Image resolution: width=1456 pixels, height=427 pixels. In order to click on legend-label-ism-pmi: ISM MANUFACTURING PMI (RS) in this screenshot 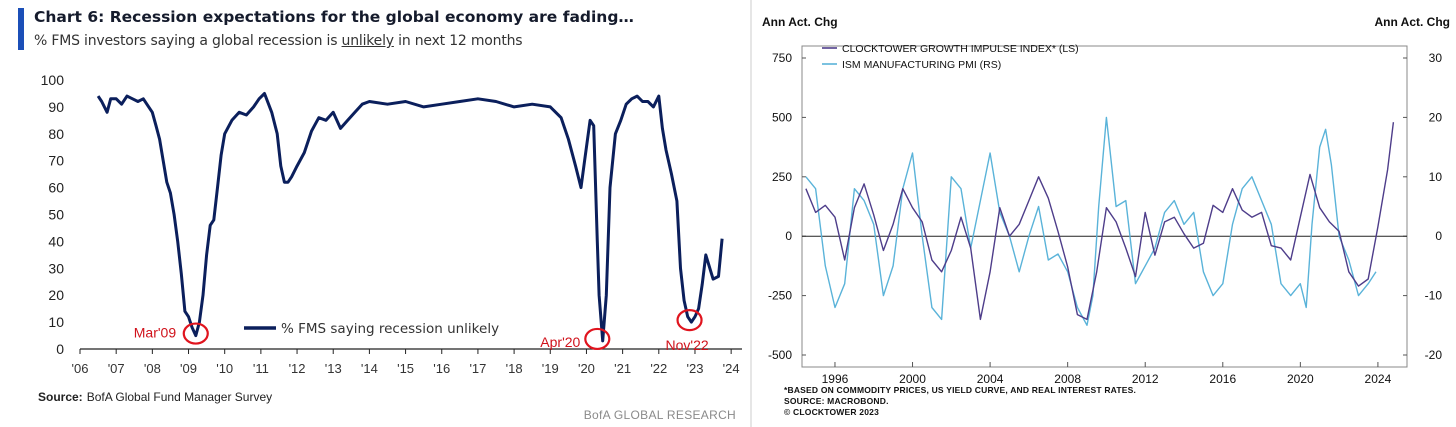, I will do `click(921, 65)`.